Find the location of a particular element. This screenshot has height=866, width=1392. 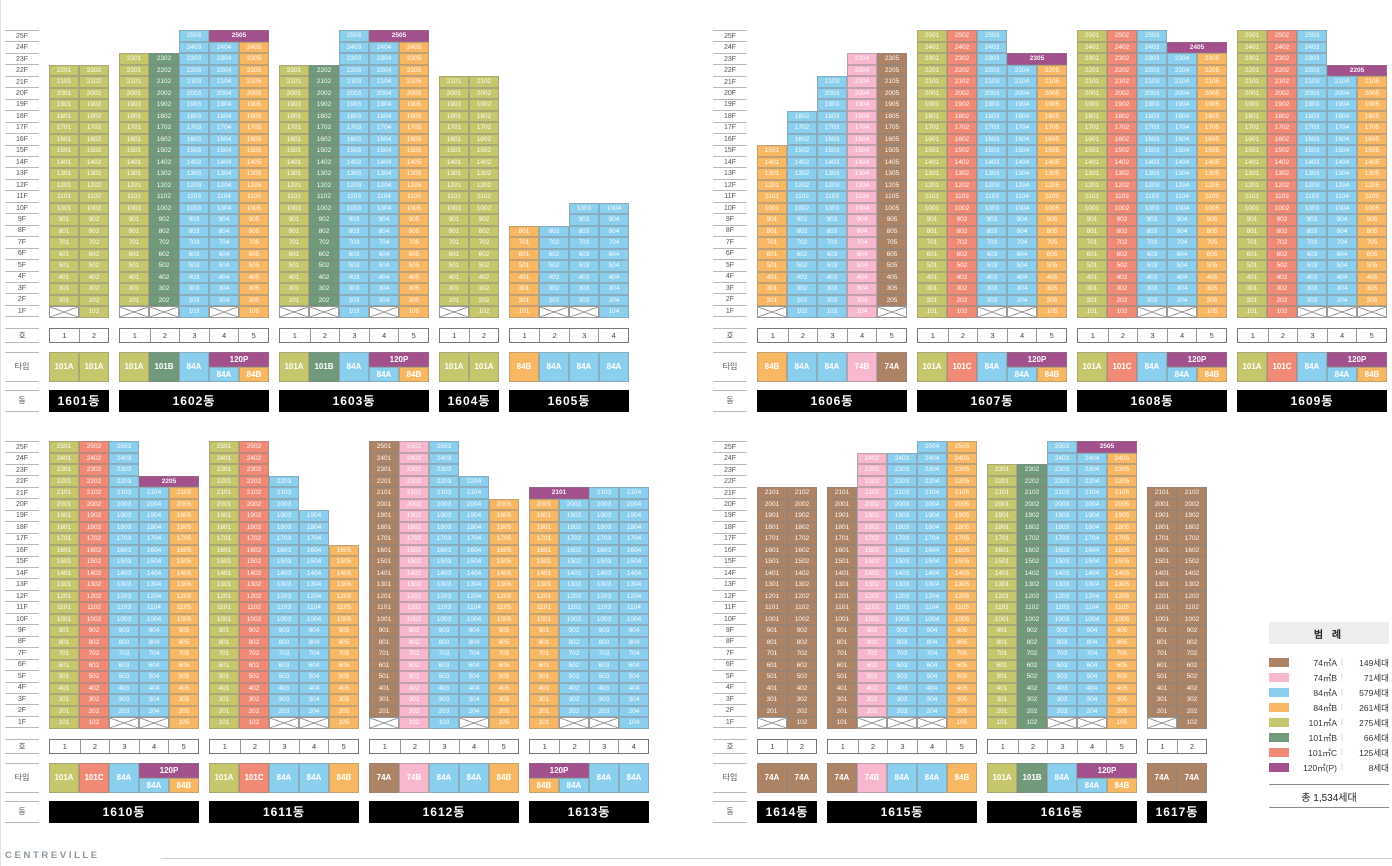

unit-cell: 704 is located at coordinates (1342, 243).